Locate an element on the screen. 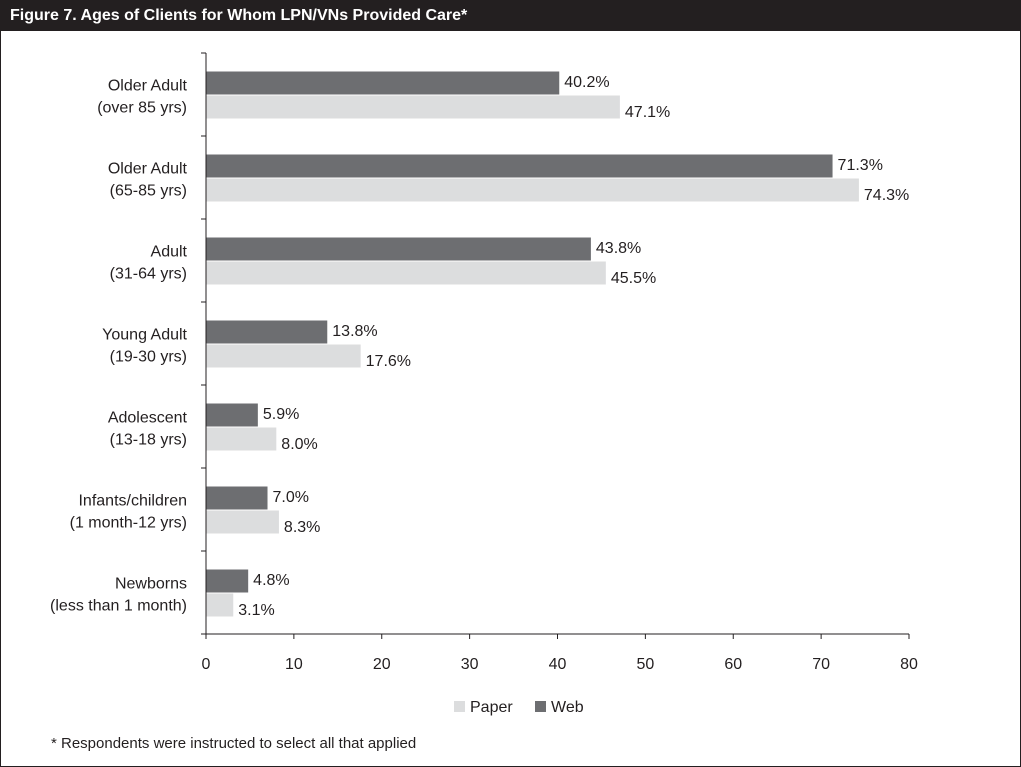 This screenshot has width=1021, height=767. category-label: (65-85 yrs) is located at coordinates (148, 191).